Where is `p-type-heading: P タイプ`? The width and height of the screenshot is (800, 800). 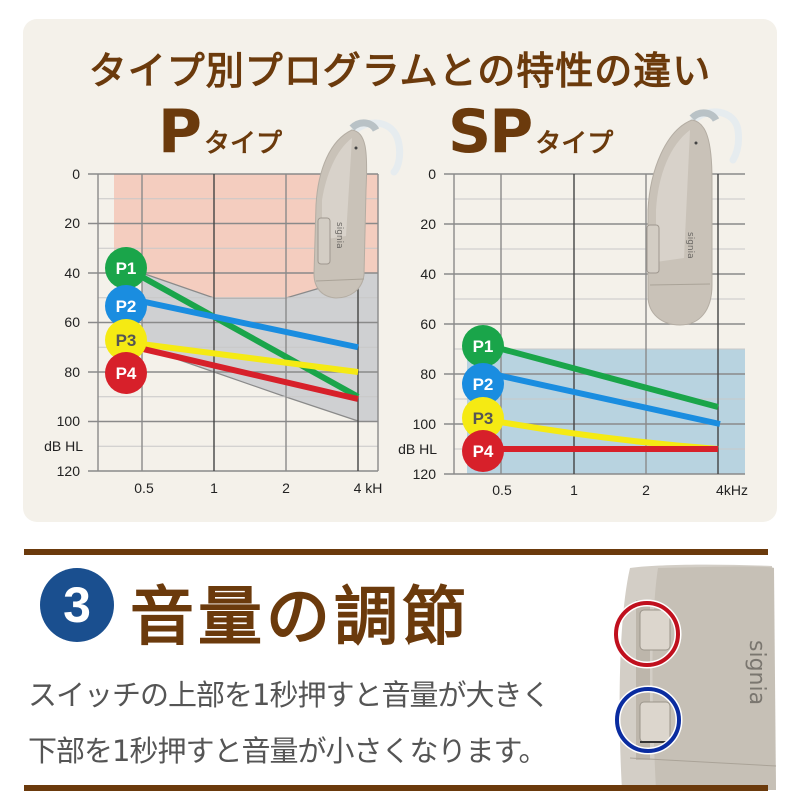 p-type-heading: P タイプ is located at coordinates (220, 132).